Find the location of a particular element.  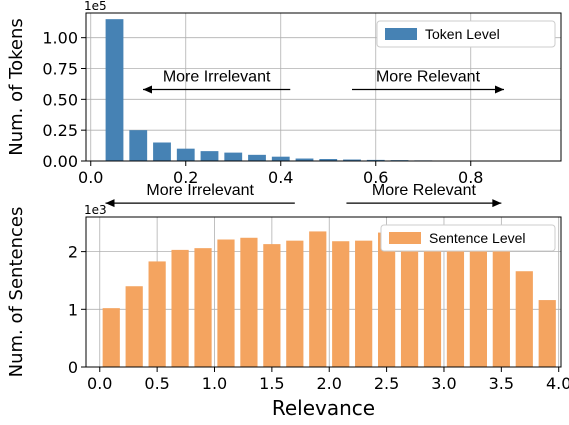

top-annotations: More Irrelevant More Relevant is located at coordinates (323, 81).